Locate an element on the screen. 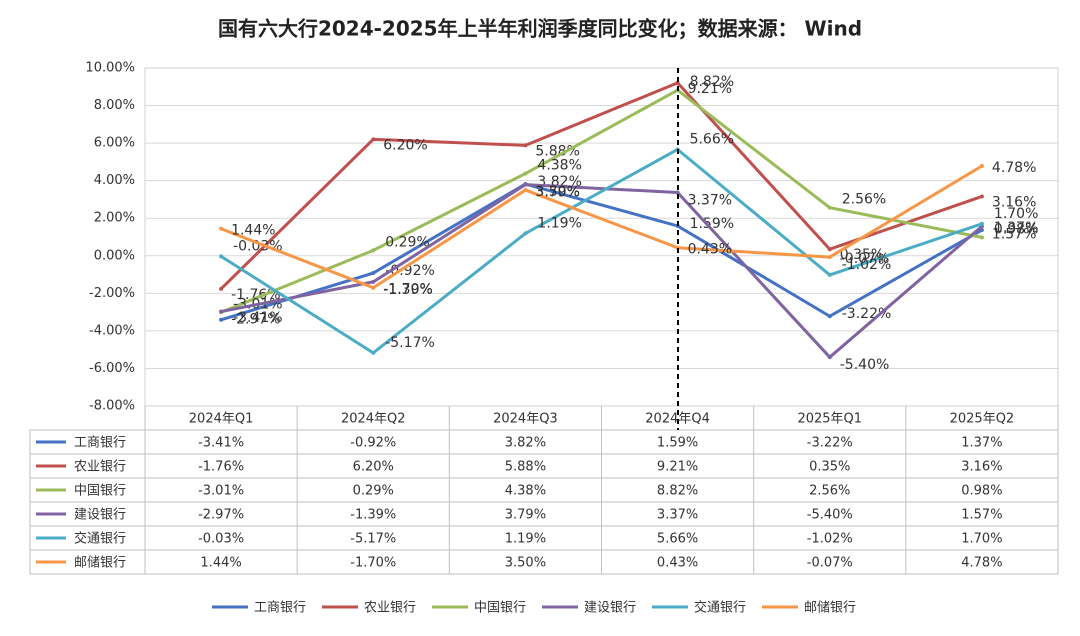 The image size is (1080, 636). table-cell: -3.41% is located at coordinates (221, 443).